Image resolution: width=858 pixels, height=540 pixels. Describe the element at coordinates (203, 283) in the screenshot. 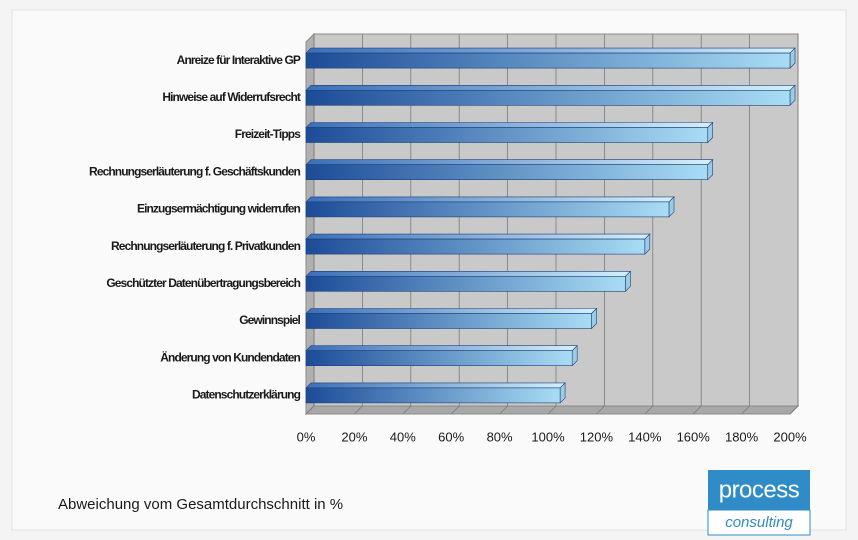

I see `y-tick-label: Geschützter Datenübertragungsbereich` at that location.